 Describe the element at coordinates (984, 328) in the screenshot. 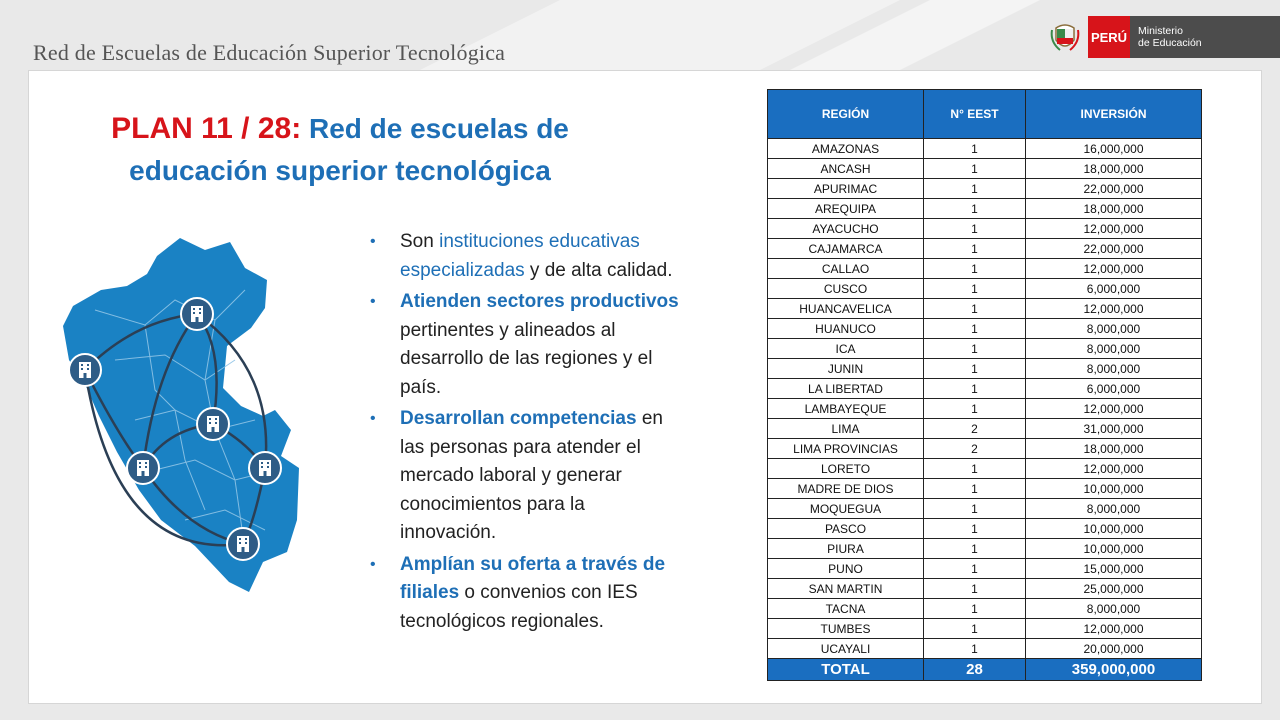

I see `table-row: HUANUCO 1 8,000,000` at that location.